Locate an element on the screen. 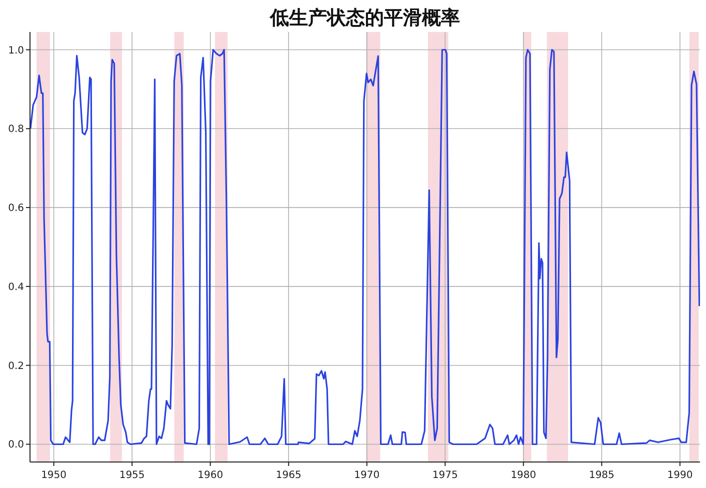 Image resolution: width=706 pixels, height=488 pixels. x-tick-label: 1975 is located at coordinates (445, 475).